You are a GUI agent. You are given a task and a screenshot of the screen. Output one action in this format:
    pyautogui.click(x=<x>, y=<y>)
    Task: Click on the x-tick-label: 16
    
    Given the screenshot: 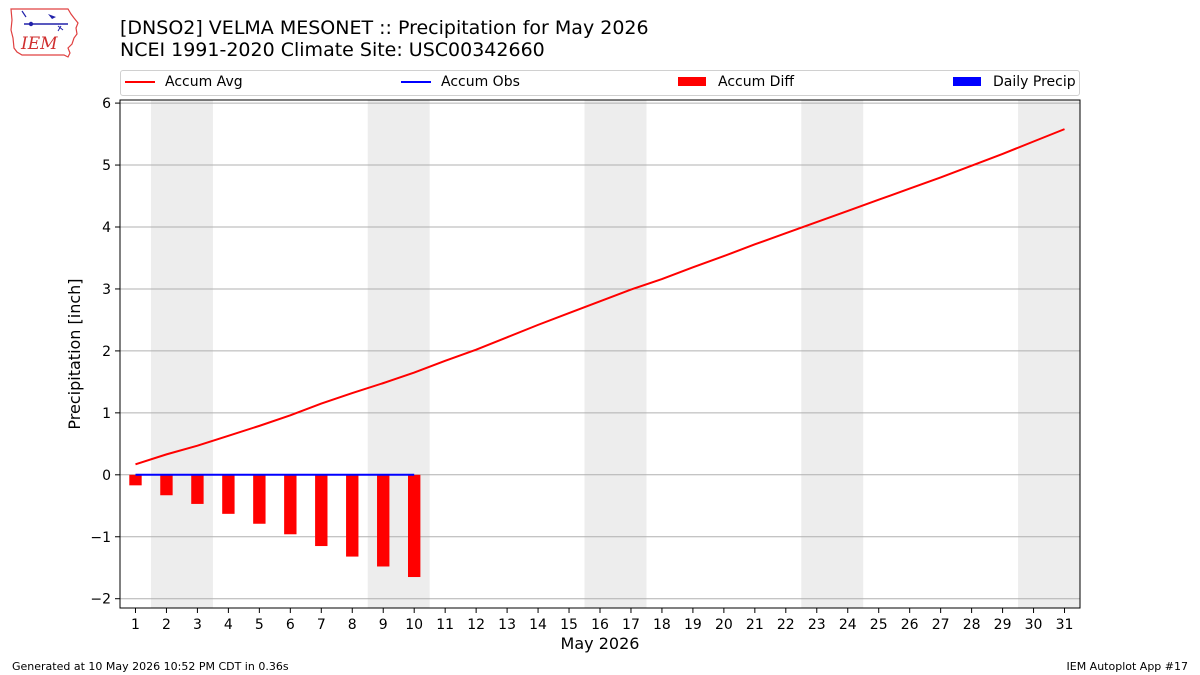 What is the action you would take?
    pyautogui.click(x=600, y=625)
    